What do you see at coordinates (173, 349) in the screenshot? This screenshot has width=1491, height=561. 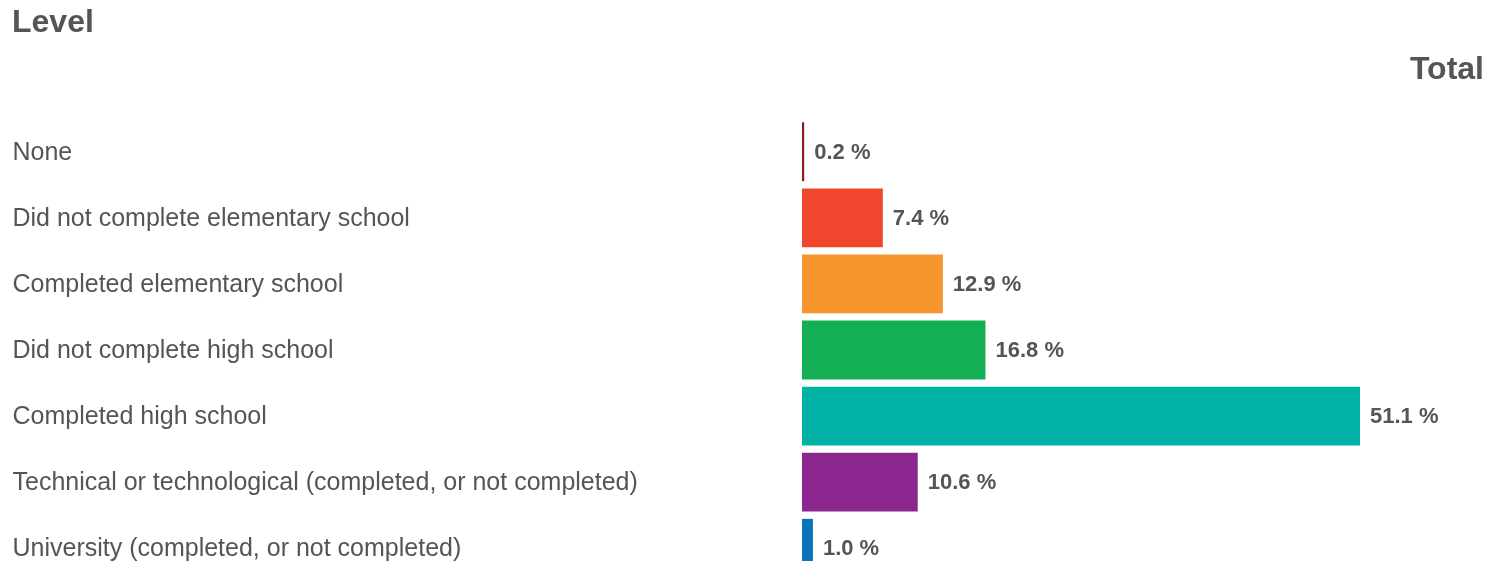 I see `y-tick-label: Did not complete high school` at bounding box center [173, 349].